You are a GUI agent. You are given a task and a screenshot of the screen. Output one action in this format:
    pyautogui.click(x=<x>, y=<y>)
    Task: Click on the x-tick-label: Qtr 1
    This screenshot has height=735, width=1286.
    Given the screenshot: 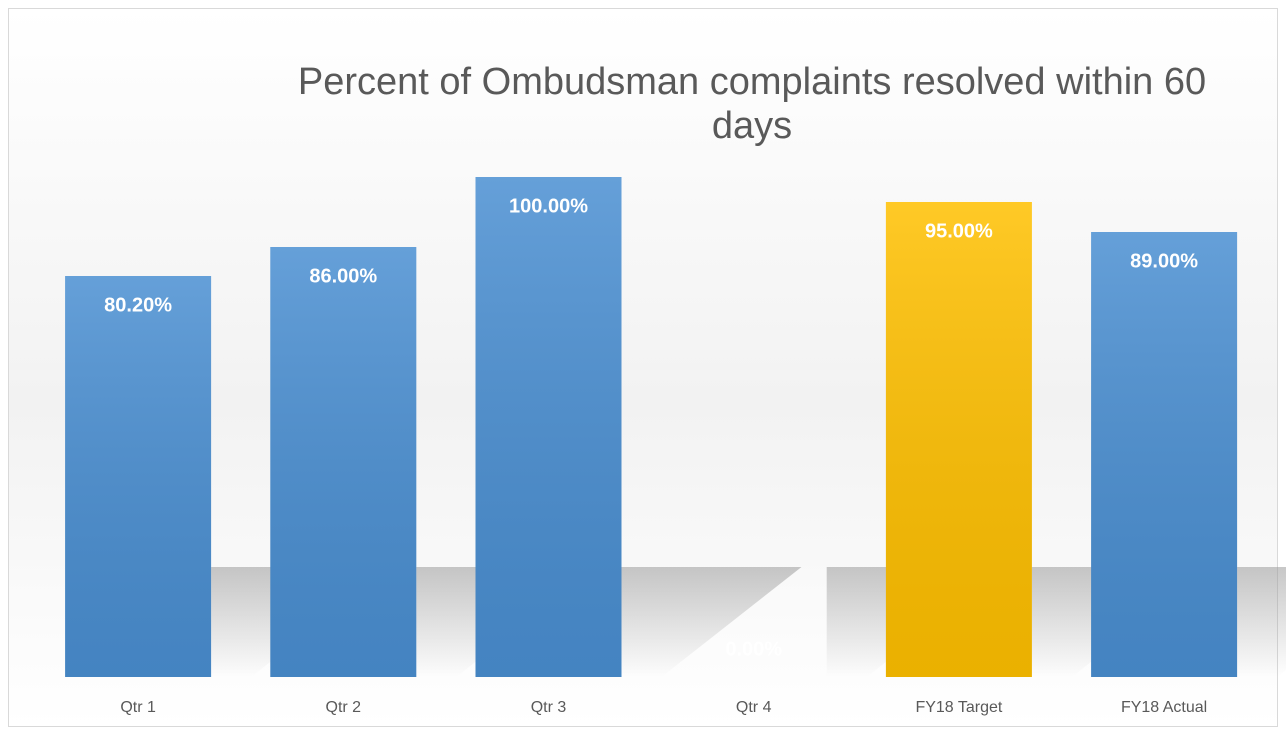 What is the action you would take?
    pyautogui.click(x=138, y=707)
    